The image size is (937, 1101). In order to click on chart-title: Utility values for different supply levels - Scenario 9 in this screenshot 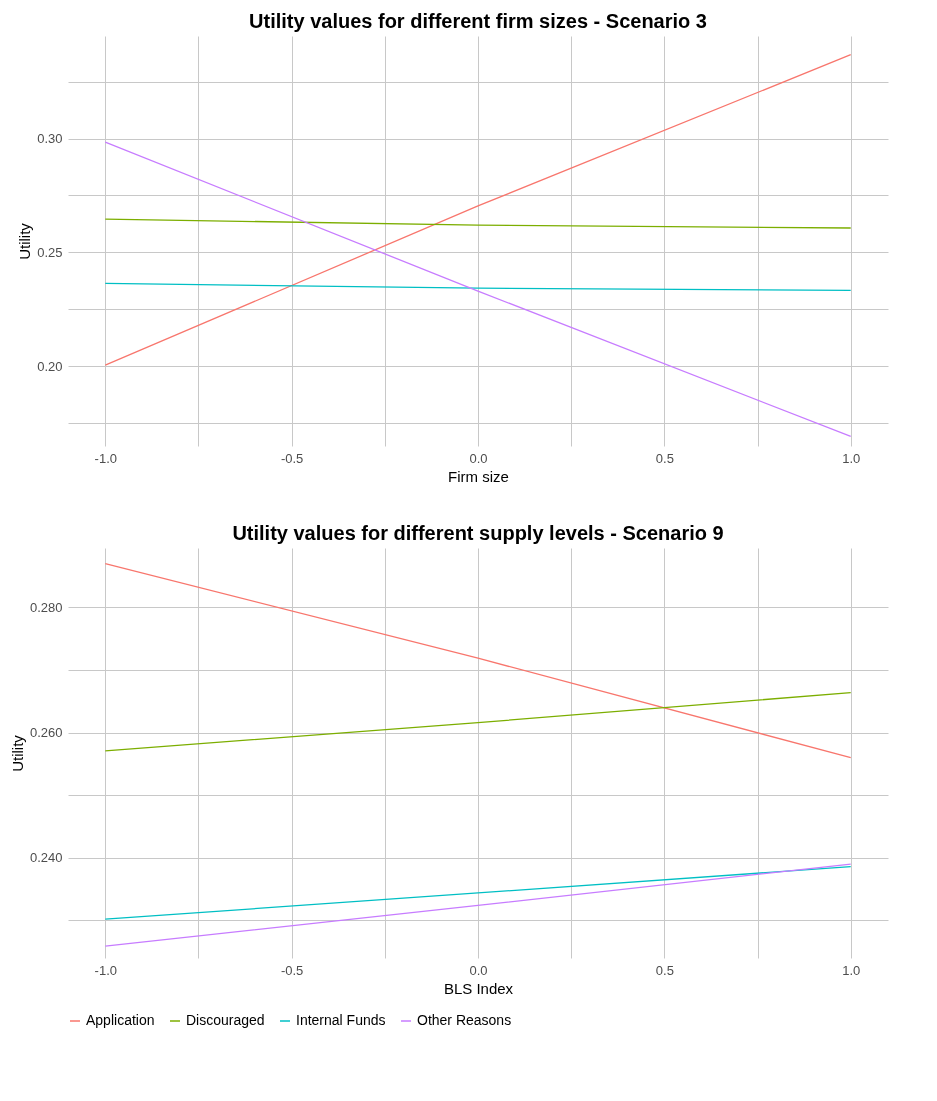, I will do `click(478, 533)`.